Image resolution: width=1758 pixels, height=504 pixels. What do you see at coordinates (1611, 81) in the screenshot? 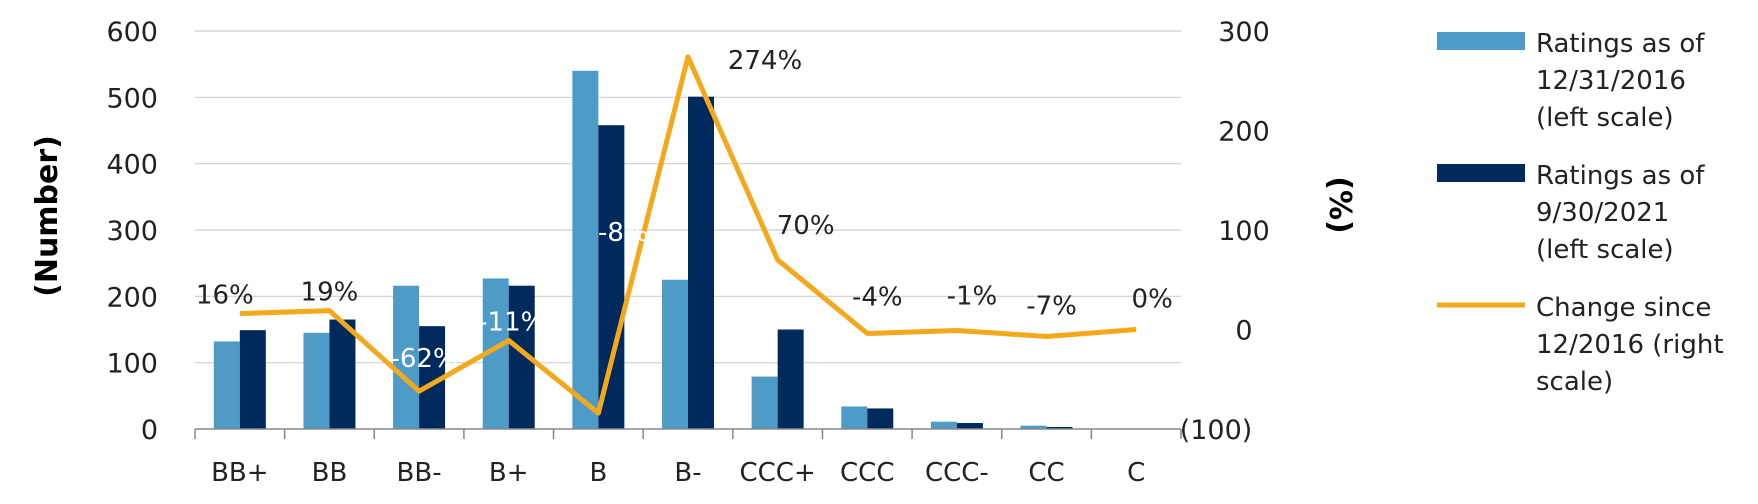
I see `legend-label: 12/31/2016` at bounding box center [1611, 81].